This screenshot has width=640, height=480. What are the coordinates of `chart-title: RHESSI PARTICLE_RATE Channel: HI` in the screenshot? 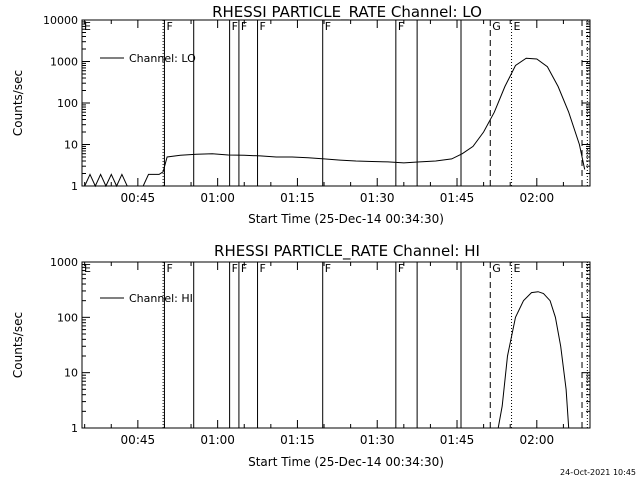 It's located at (347, 251).